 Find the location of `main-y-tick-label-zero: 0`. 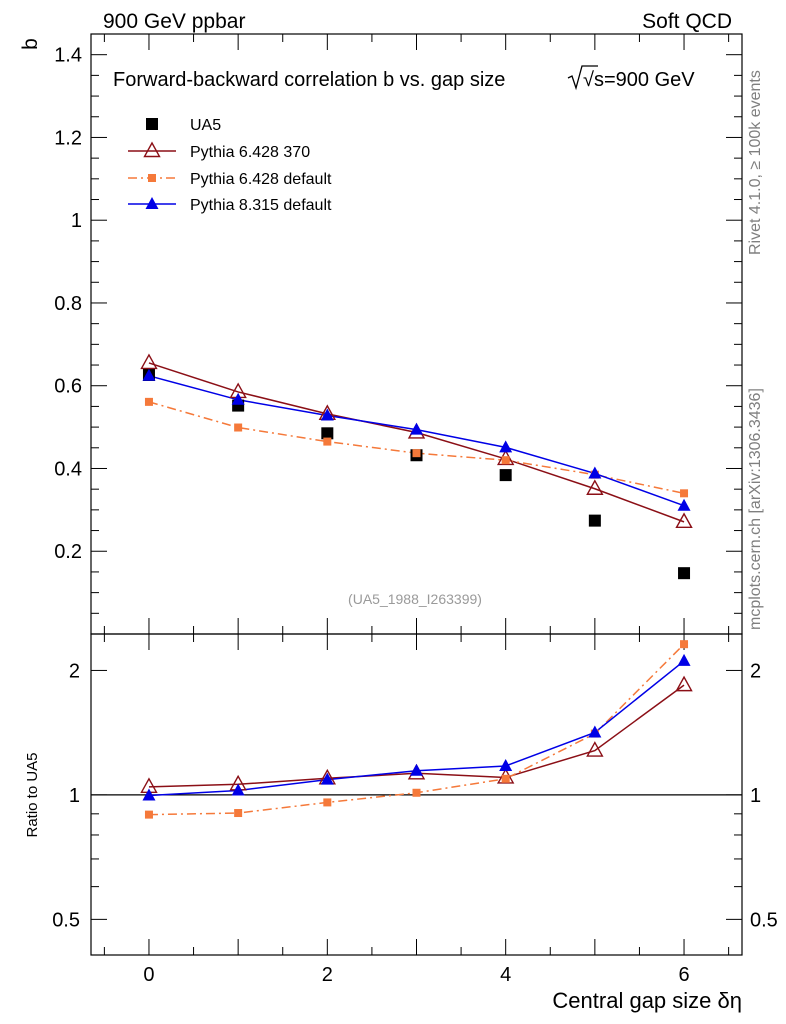

main-y-tick-label-zero: 0 is located at coordinates (76, 635).